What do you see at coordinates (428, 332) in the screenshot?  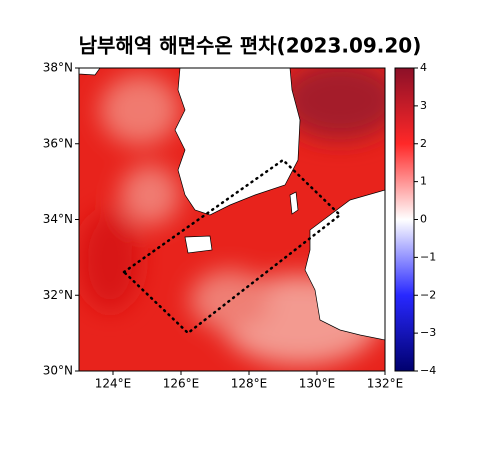 I see `colorbar-tick-label: −3` at bounding box center [428, 332].